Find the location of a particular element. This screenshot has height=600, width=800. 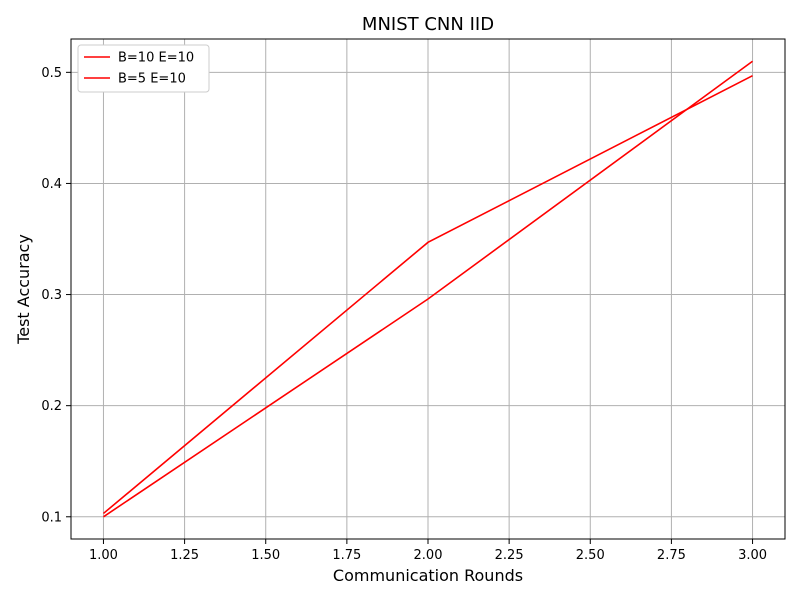

x-tick-label: 3.00 is located at coordinates (752, 555).